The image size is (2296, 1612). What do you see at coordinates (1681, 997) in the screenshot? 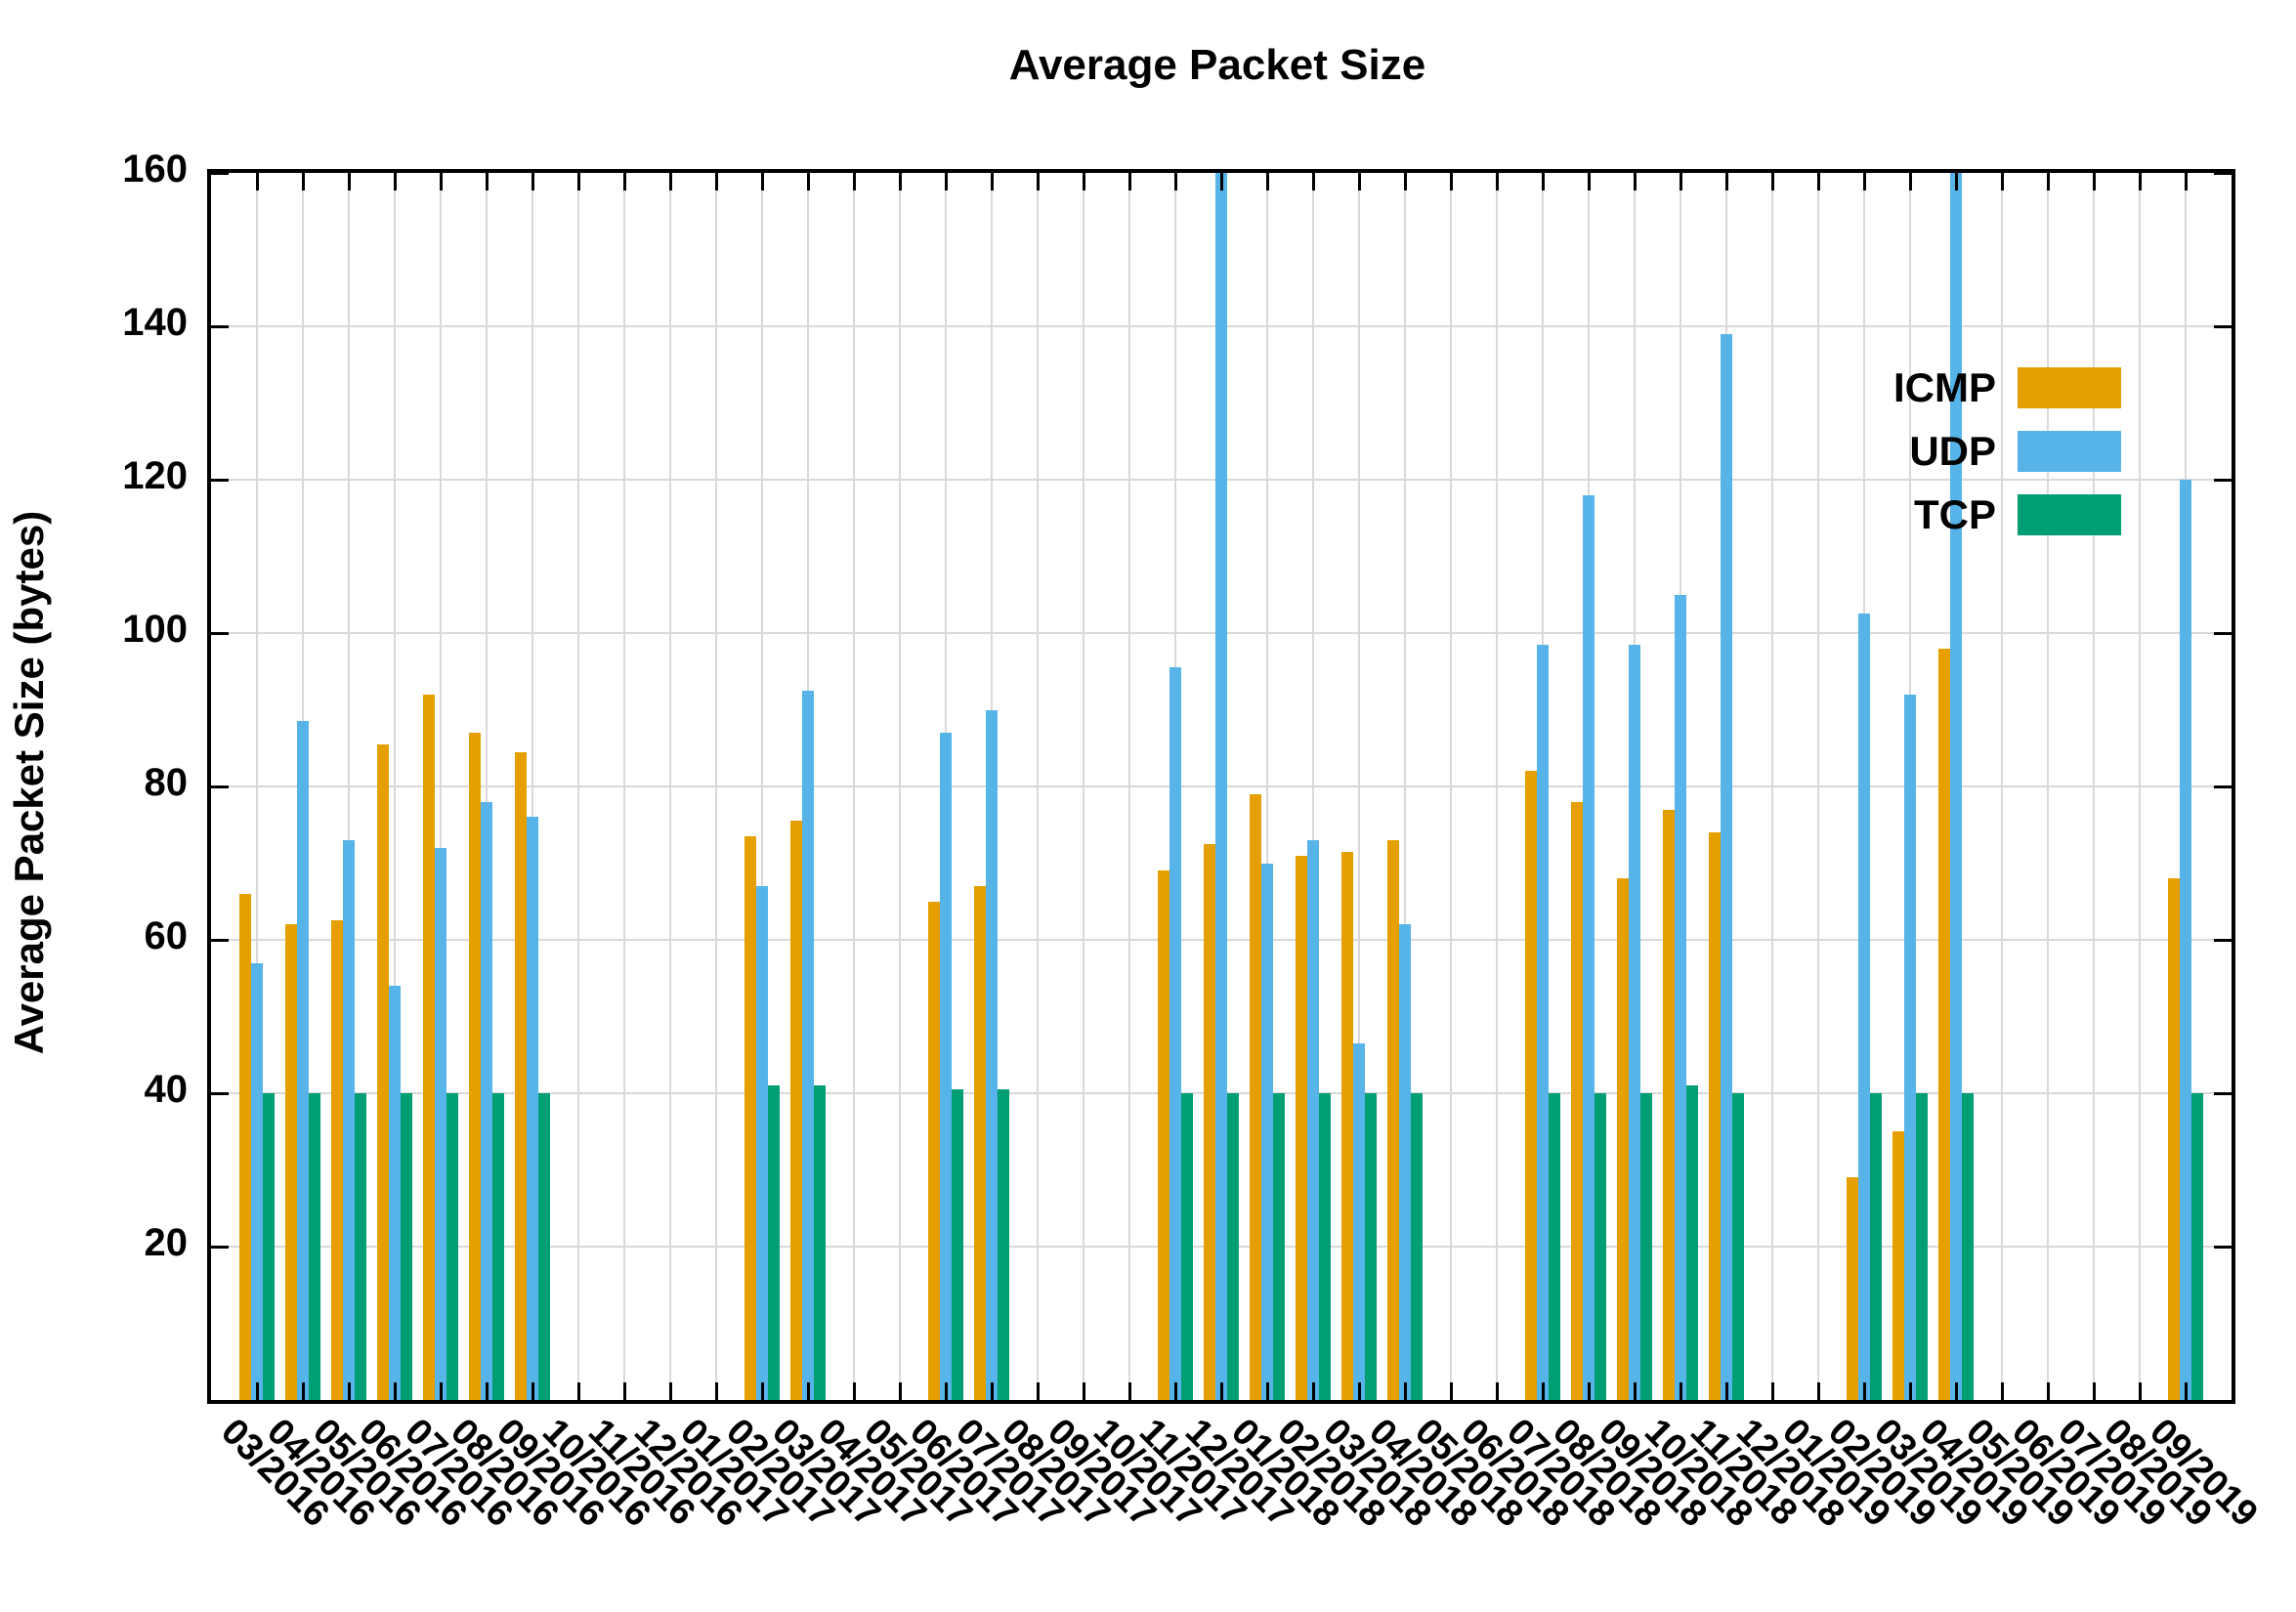
I see `bar-udp-10/2018` at bounding box center [1681, 997].